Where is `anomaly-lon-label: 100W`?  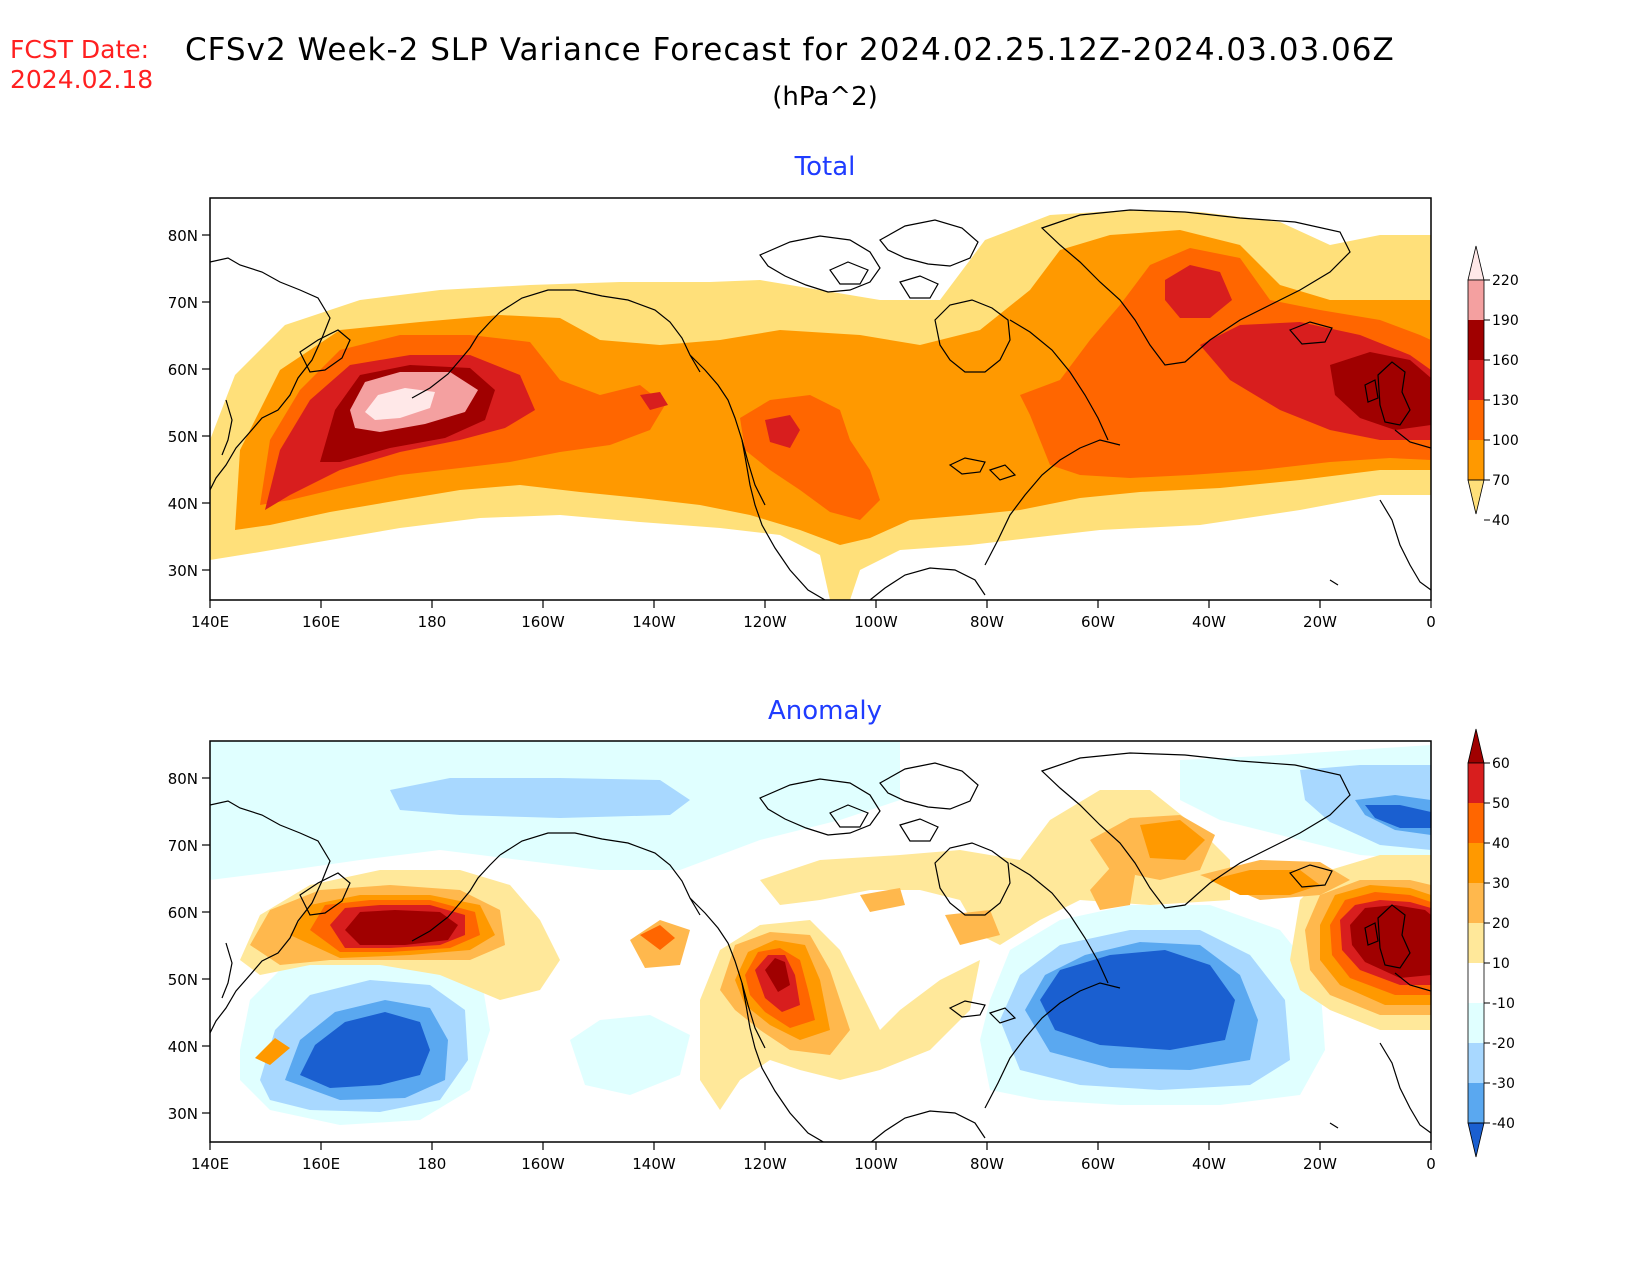 anomaly-lon-label: 100W is located at coordinates (876, 1164).